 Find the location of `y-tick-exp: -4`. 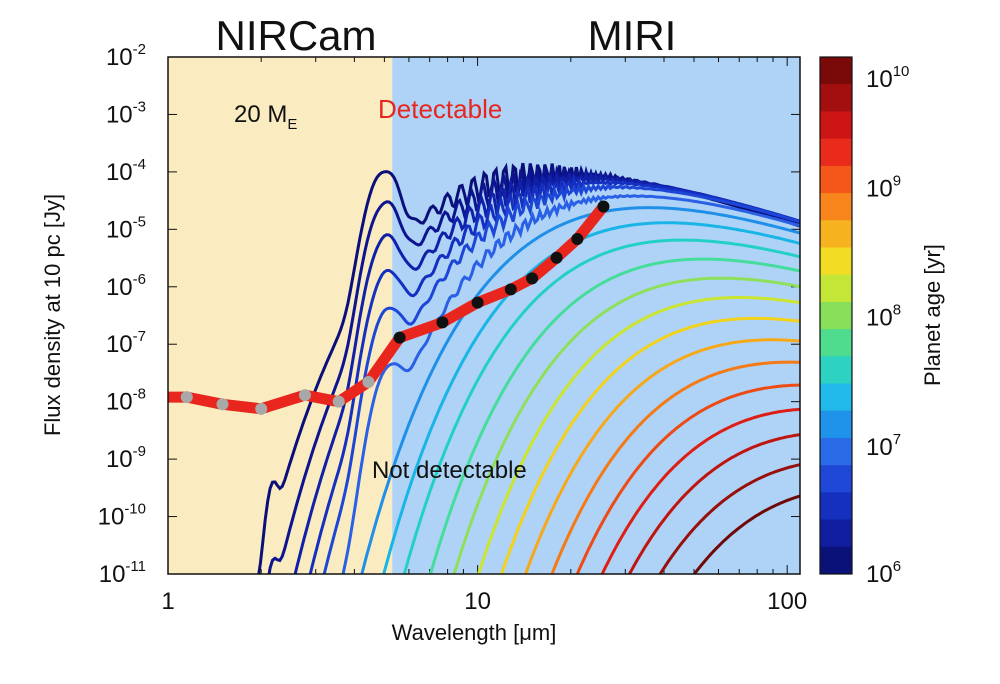

y-tick-exp: -4 is located at coordinates (139, 164).